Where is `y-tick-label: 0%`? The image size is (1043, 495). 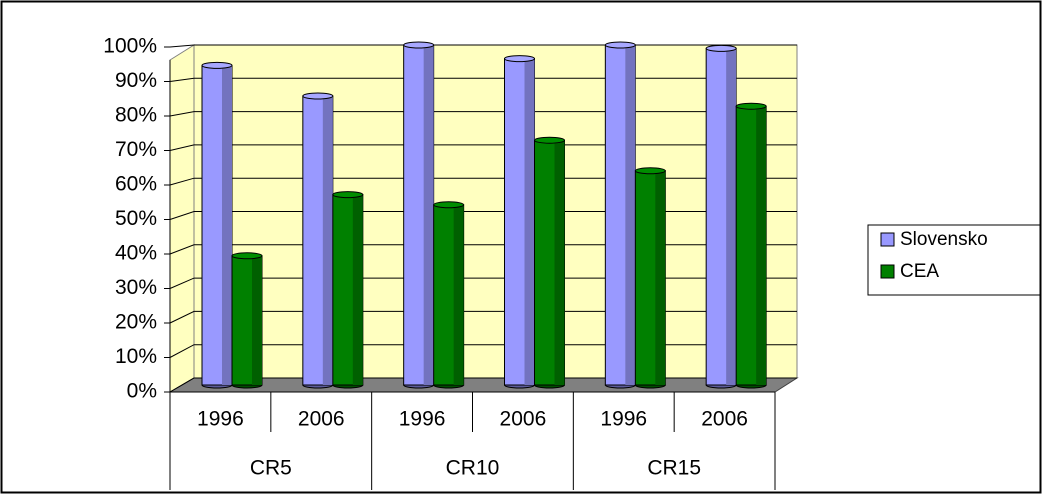
y-tick-label: 0% is located at coordinates (142, 391).